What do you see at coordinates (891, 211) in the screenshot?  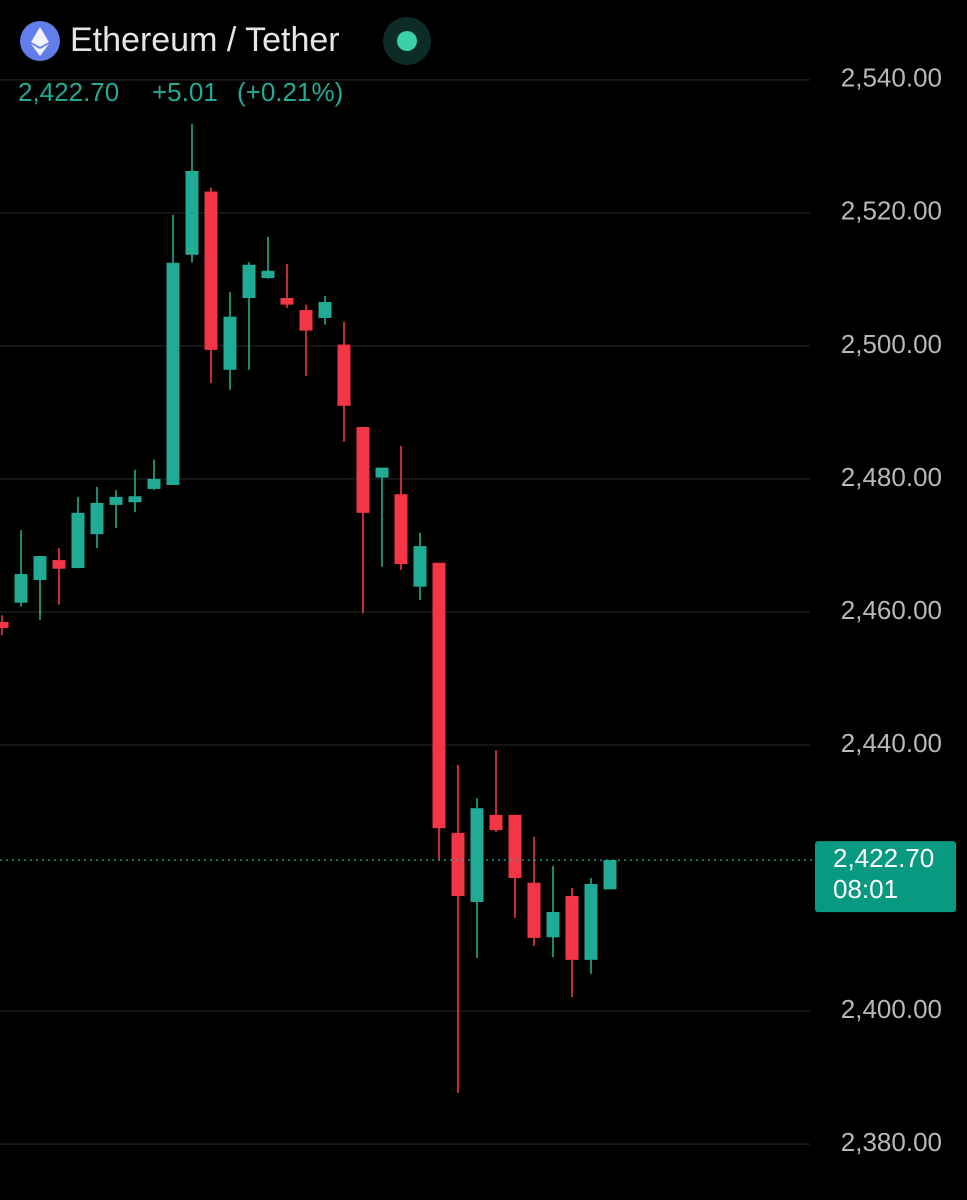 I see `y-tick-label: 2,520.00` at bounding box center [891, 211].